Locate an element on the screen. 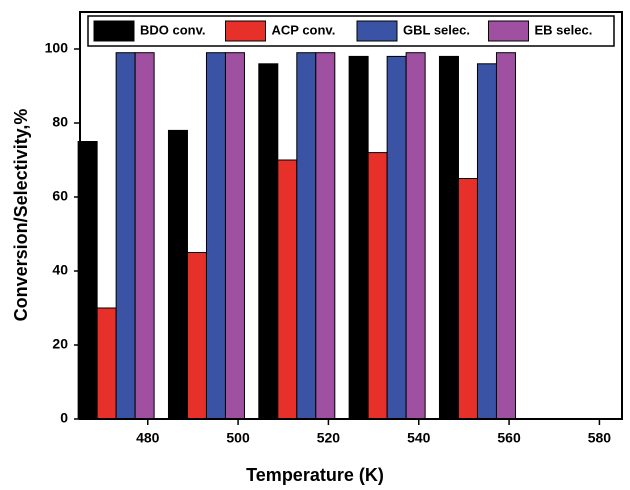 This screenshot has height=490, width=630. x-tick-label: 540 is located at coordinates (419, 438).